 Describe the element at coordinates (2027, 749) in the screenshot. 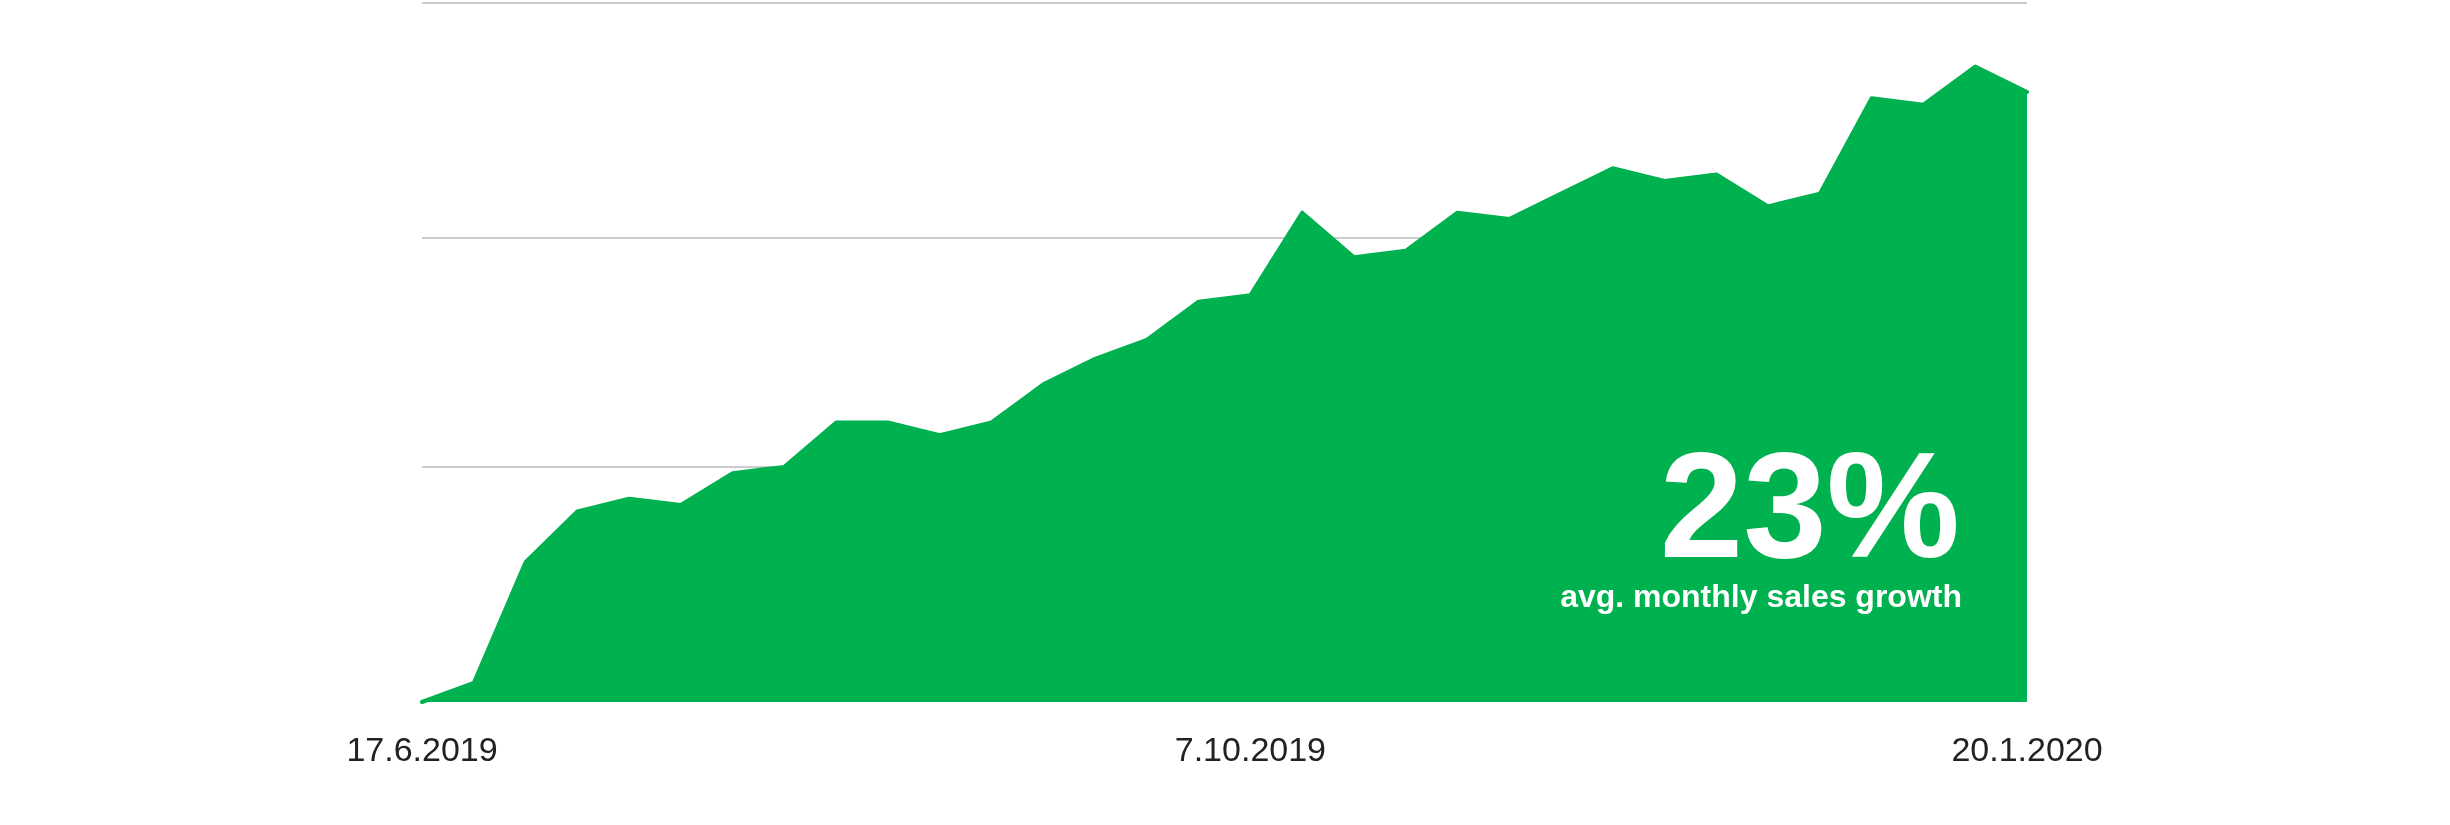

I see `x-tick-label: 20.1.2020` at that location.